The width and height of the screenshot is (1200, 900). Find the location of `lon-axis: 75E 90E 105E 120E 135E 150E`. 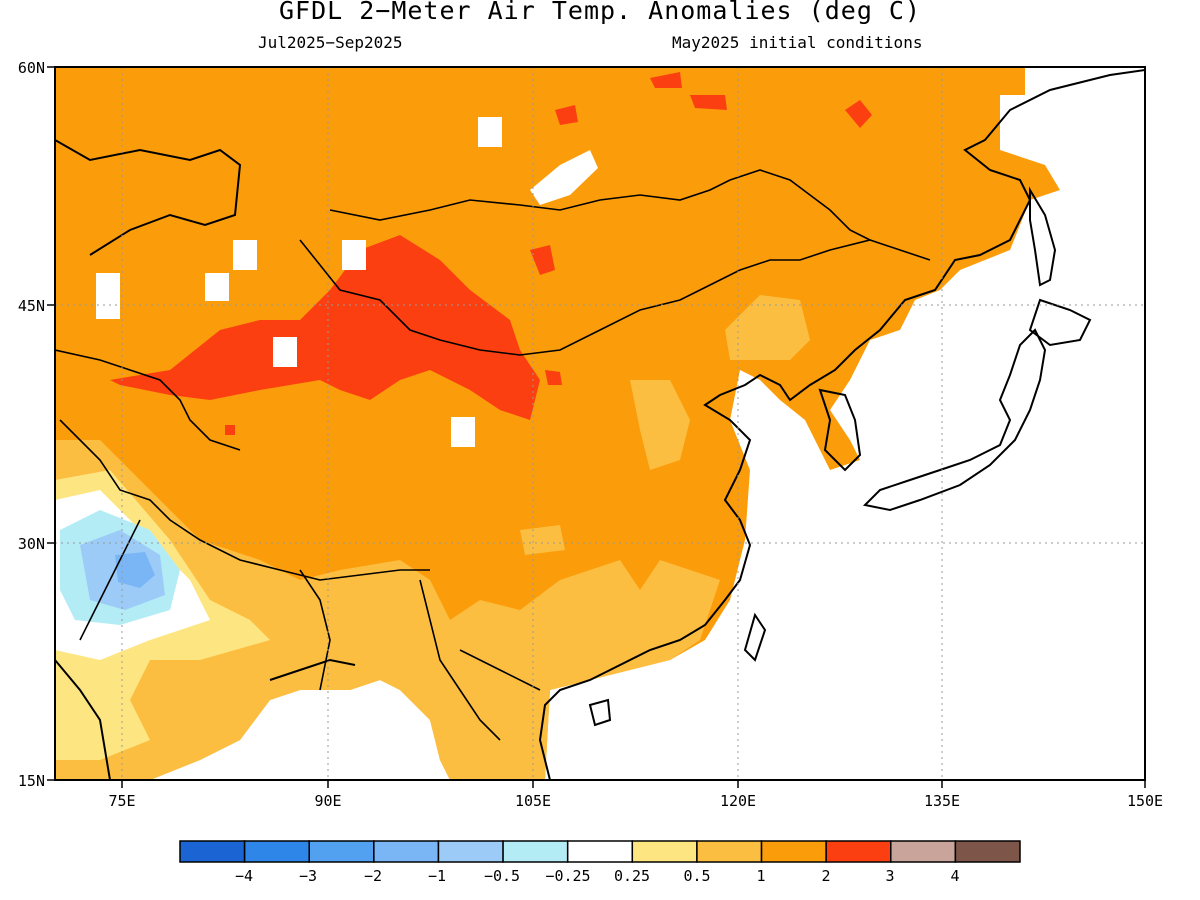

lon-axis: 75E 90E 105E 120E 135E 150E is located at coordinates (635, 801).